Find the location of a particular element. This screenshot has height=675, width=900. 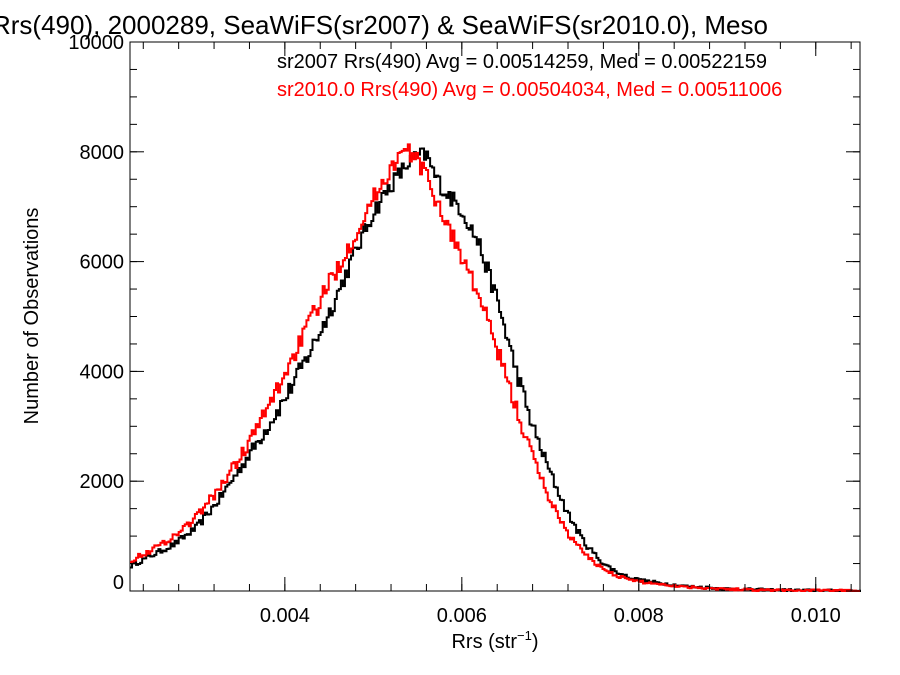

x-tick-label: 0.010 is located at coordinates (816, 616).